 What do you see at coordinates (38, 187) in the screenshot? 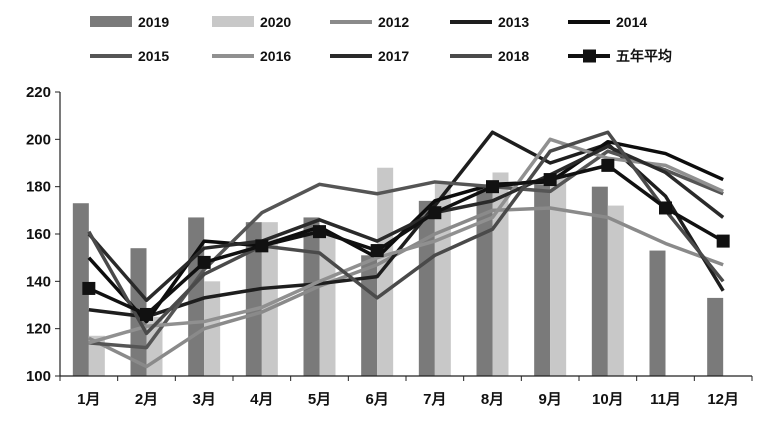
I see `y-tick-label-180: 180` at bounding box center [38, 187].